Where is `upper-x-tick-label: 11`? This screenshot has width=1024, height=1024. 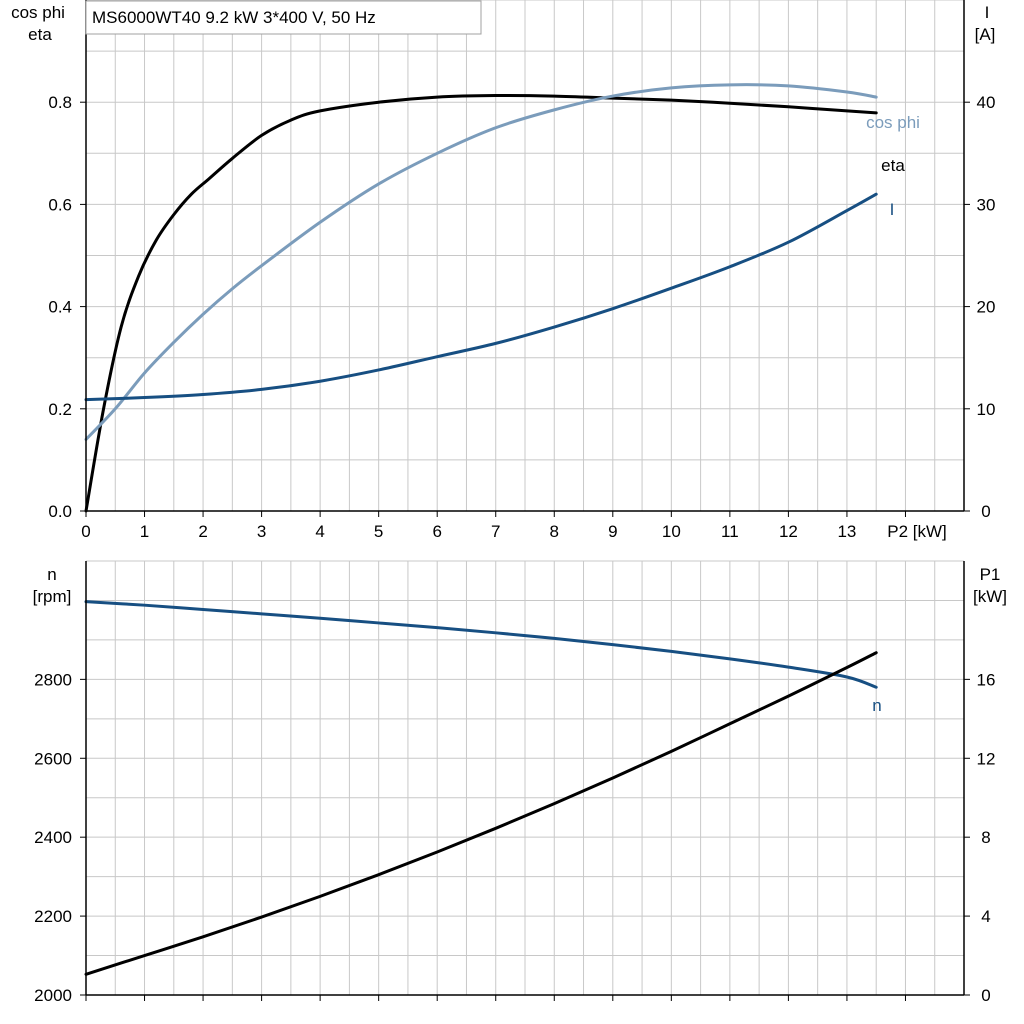
upper-x-tick-label: 11 is located at coordinates (730, 531).